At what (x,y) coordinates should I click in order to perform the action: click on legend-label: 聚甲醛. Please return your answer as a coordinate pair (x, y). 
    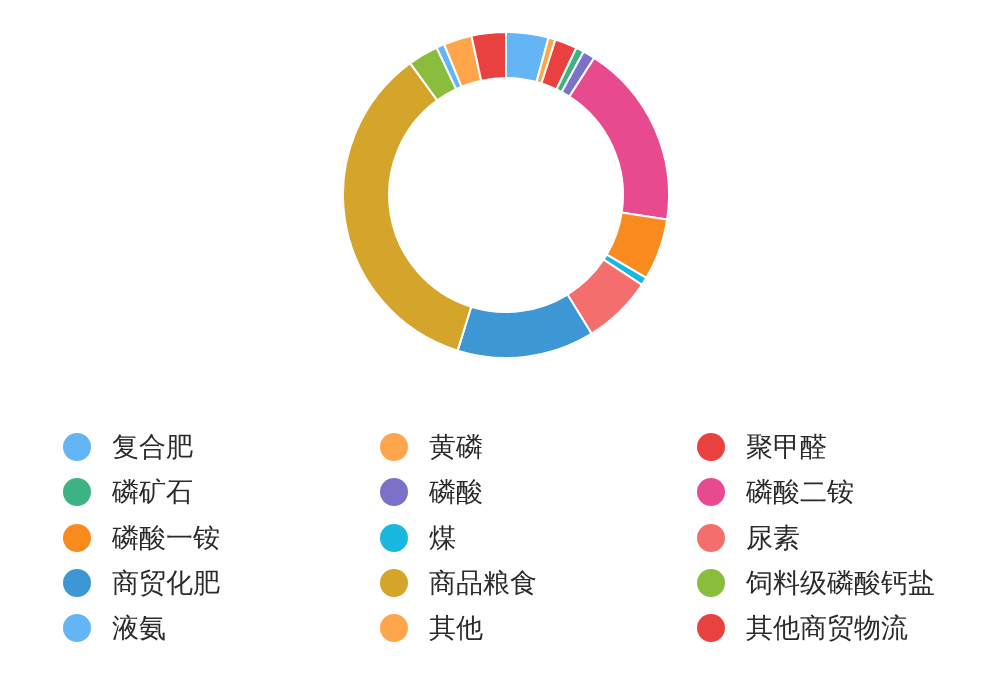
    Looking at the image, I should click on (786, 447).